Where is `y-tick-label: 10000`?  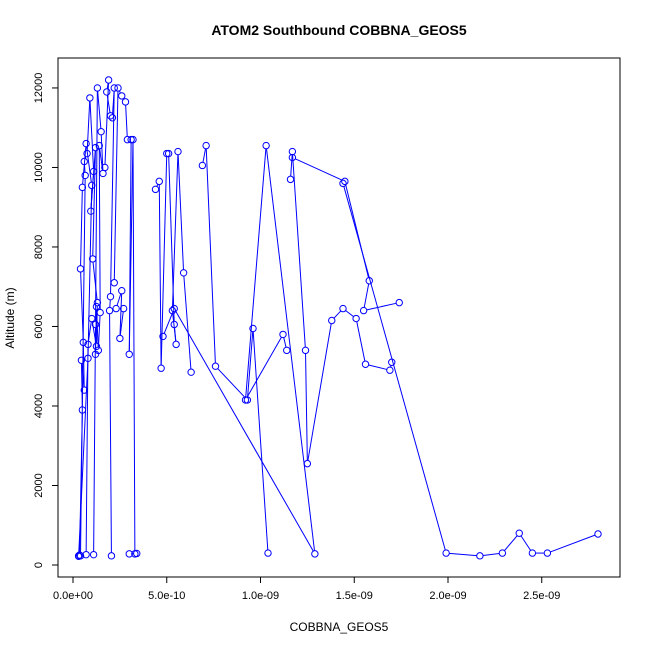
y-tick-label: 10000 is located at coordinates (39, 167).